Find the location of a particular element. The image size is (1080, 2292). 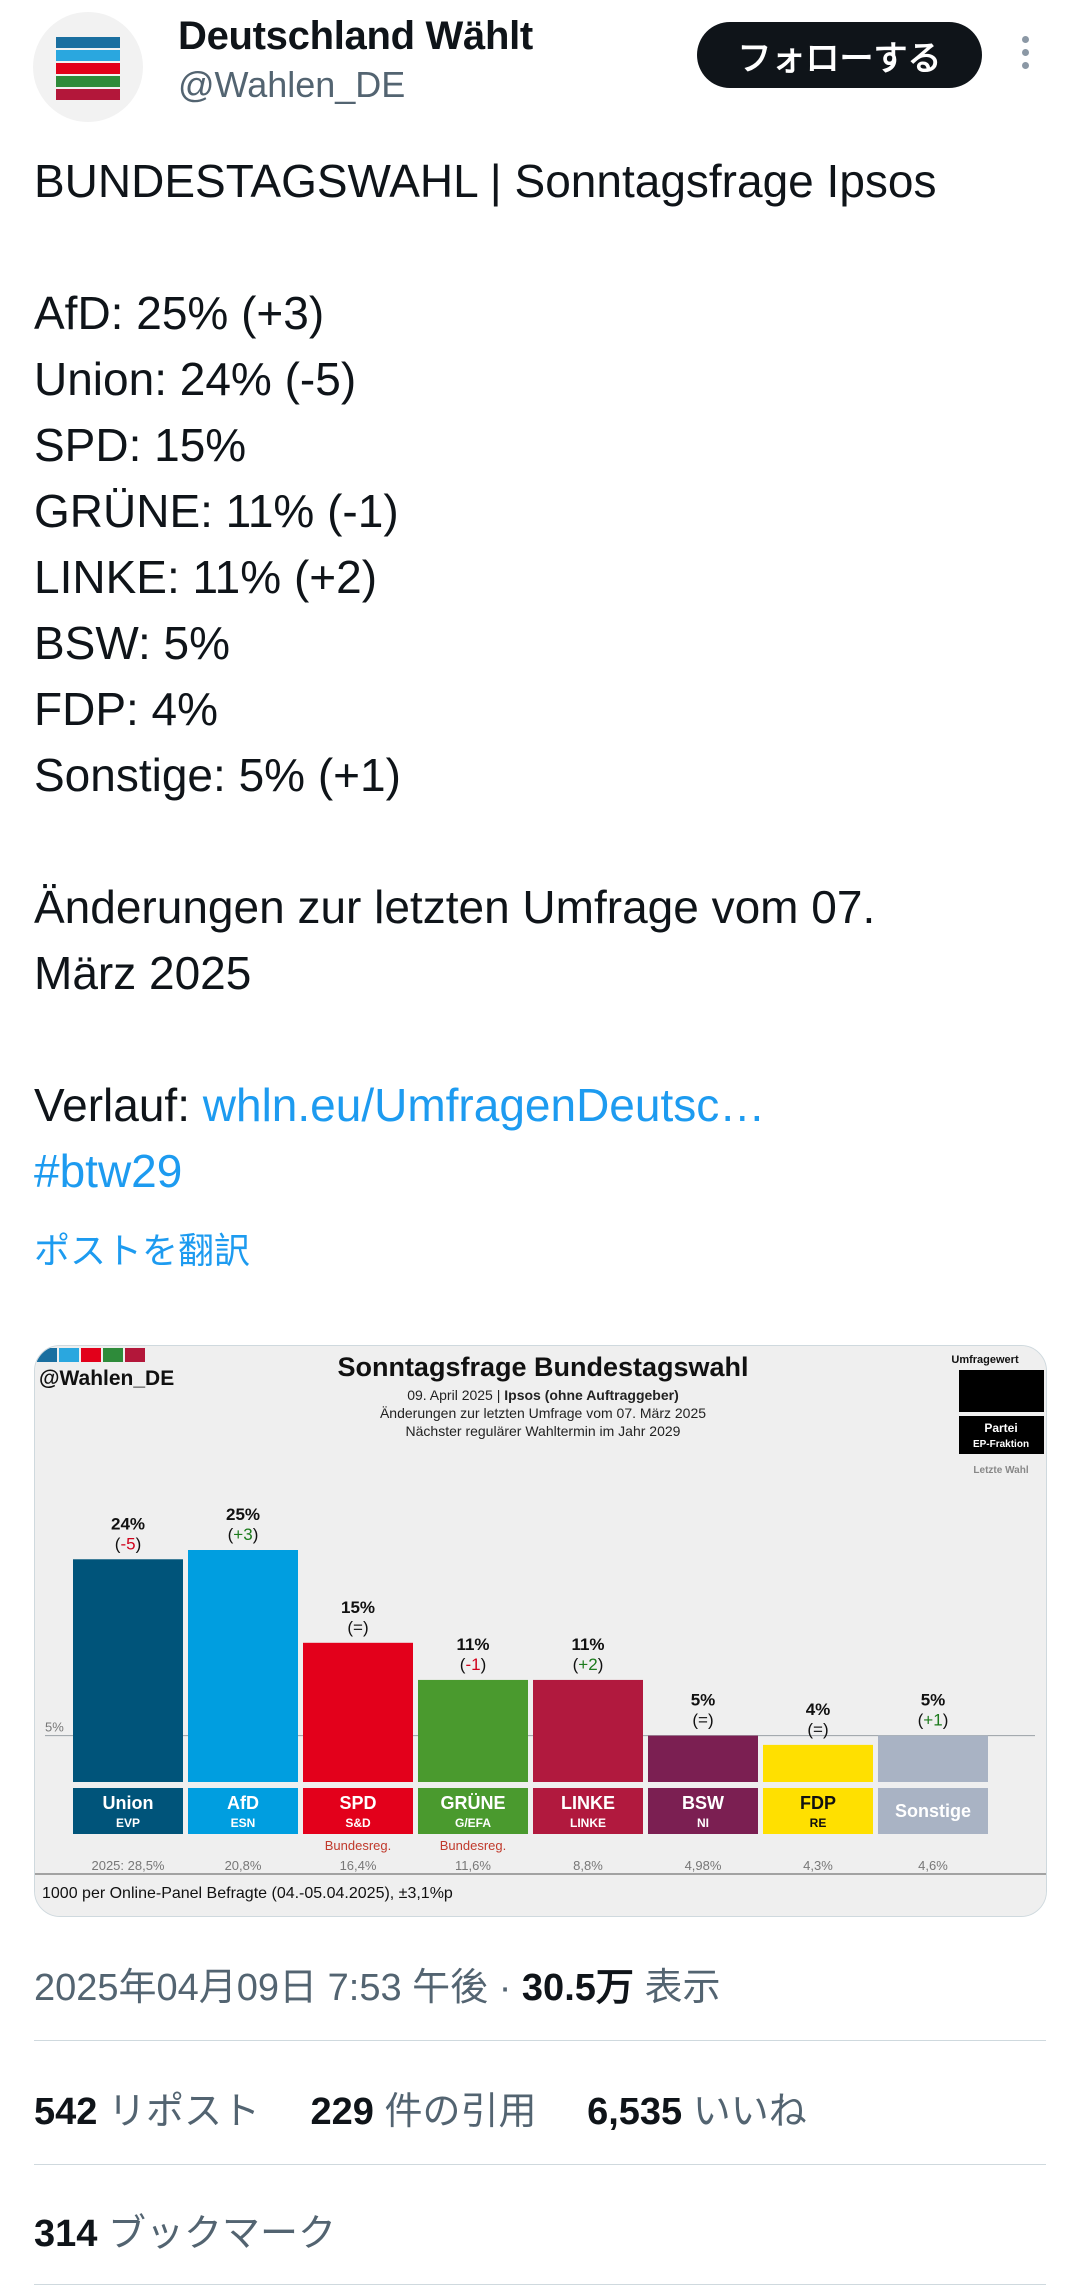

post-meta: 2025年04月09日 7:53 午後 · 30.5万 表示 is located at coordinates (377, 1983).